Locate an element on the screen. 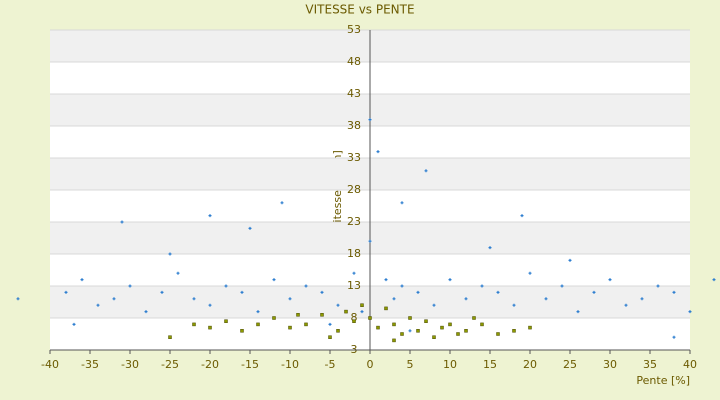  x-tick-label: -20 is located at coordinates (210, 364).